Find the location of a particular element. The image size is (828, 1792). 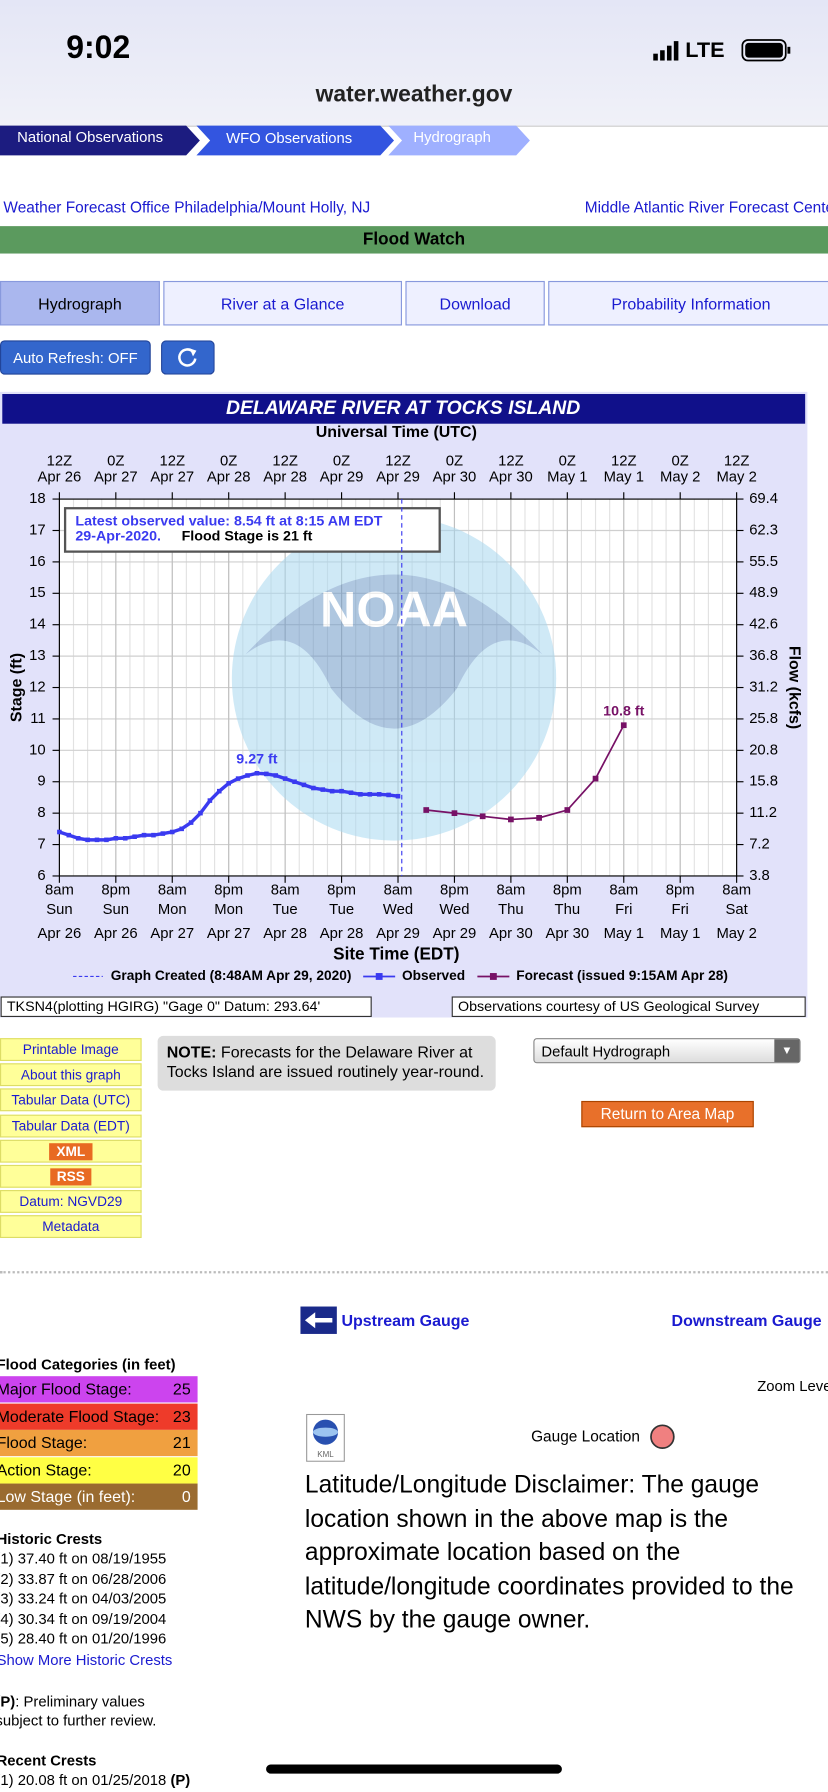

y2-tick-label: 25.8 is located at coordinates (763, 719).